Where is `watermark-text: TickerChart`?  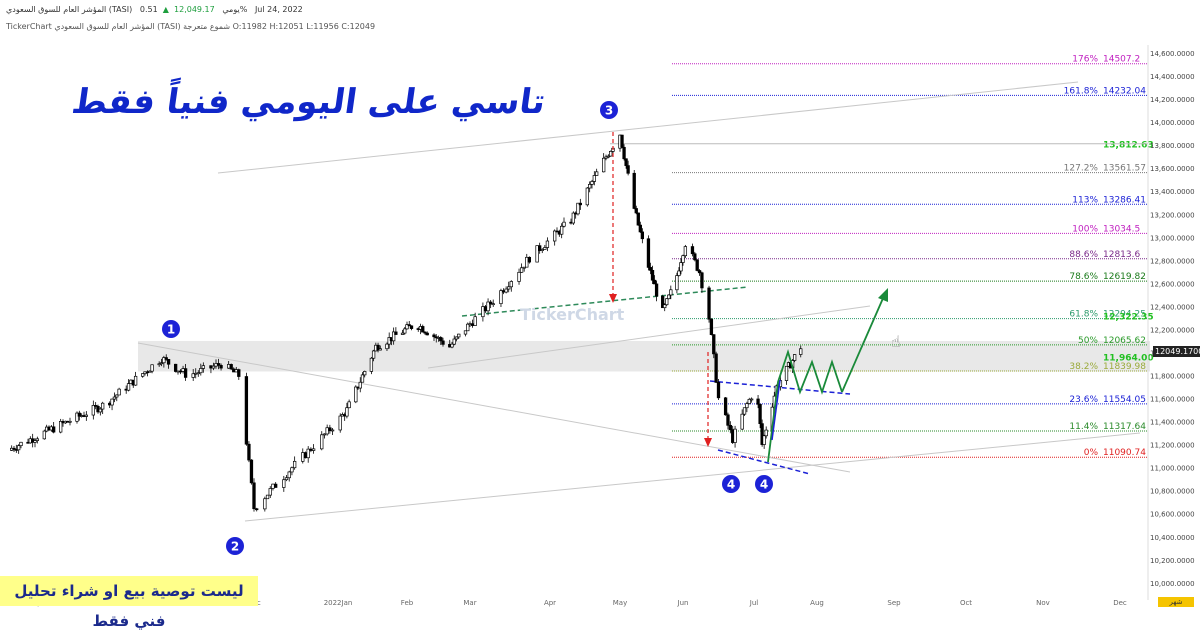
watermark-text: TickerChart is located at coordinates (572, 314).